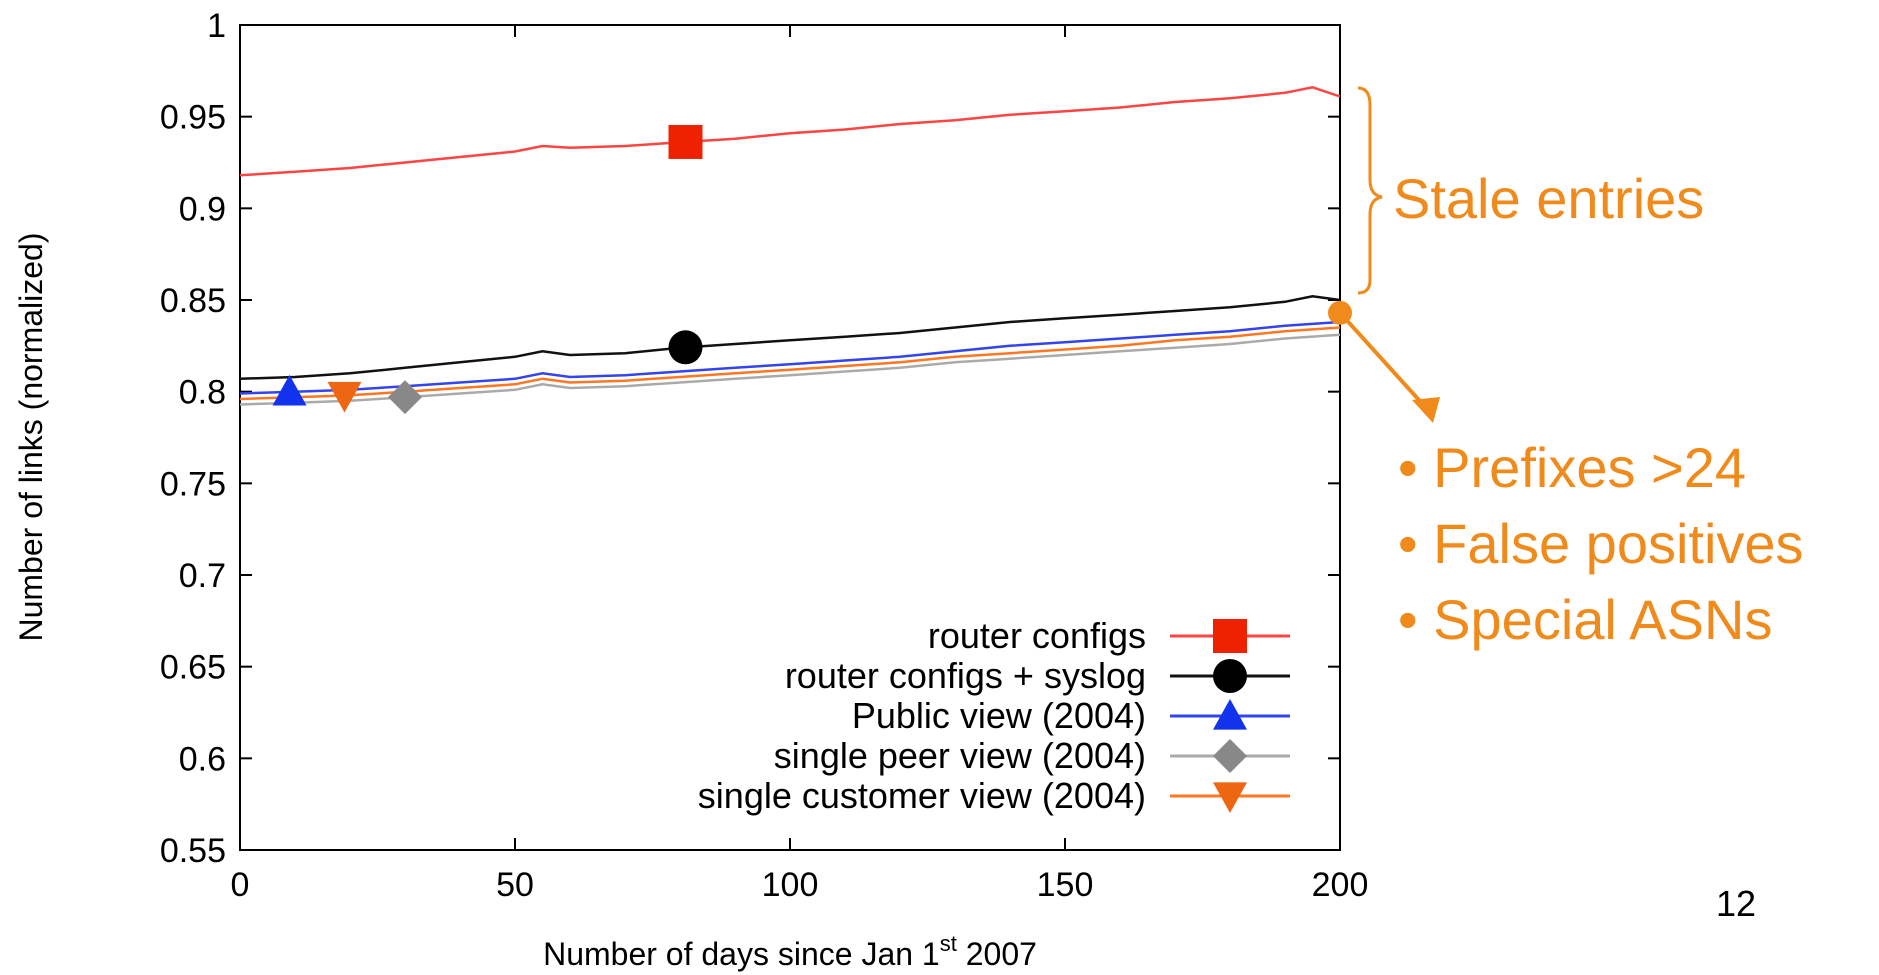 Image resolution: width=1879 pixels, height=975 pixels. What do you see at coordinates (1585, 619) in the screenshot?
I see `bullet-3: • Special ASNs` at bounding box center [1585, 619].